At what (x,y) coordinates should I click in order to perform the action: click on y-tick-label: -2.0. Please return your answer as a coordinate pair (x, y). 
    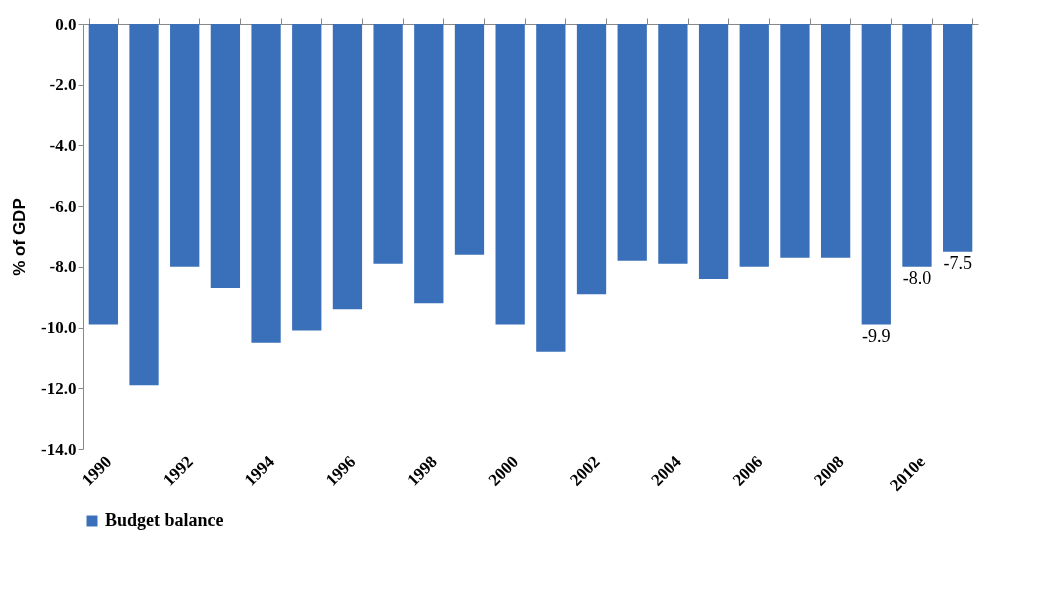
    Looking at the image, I should click on (63, 85).